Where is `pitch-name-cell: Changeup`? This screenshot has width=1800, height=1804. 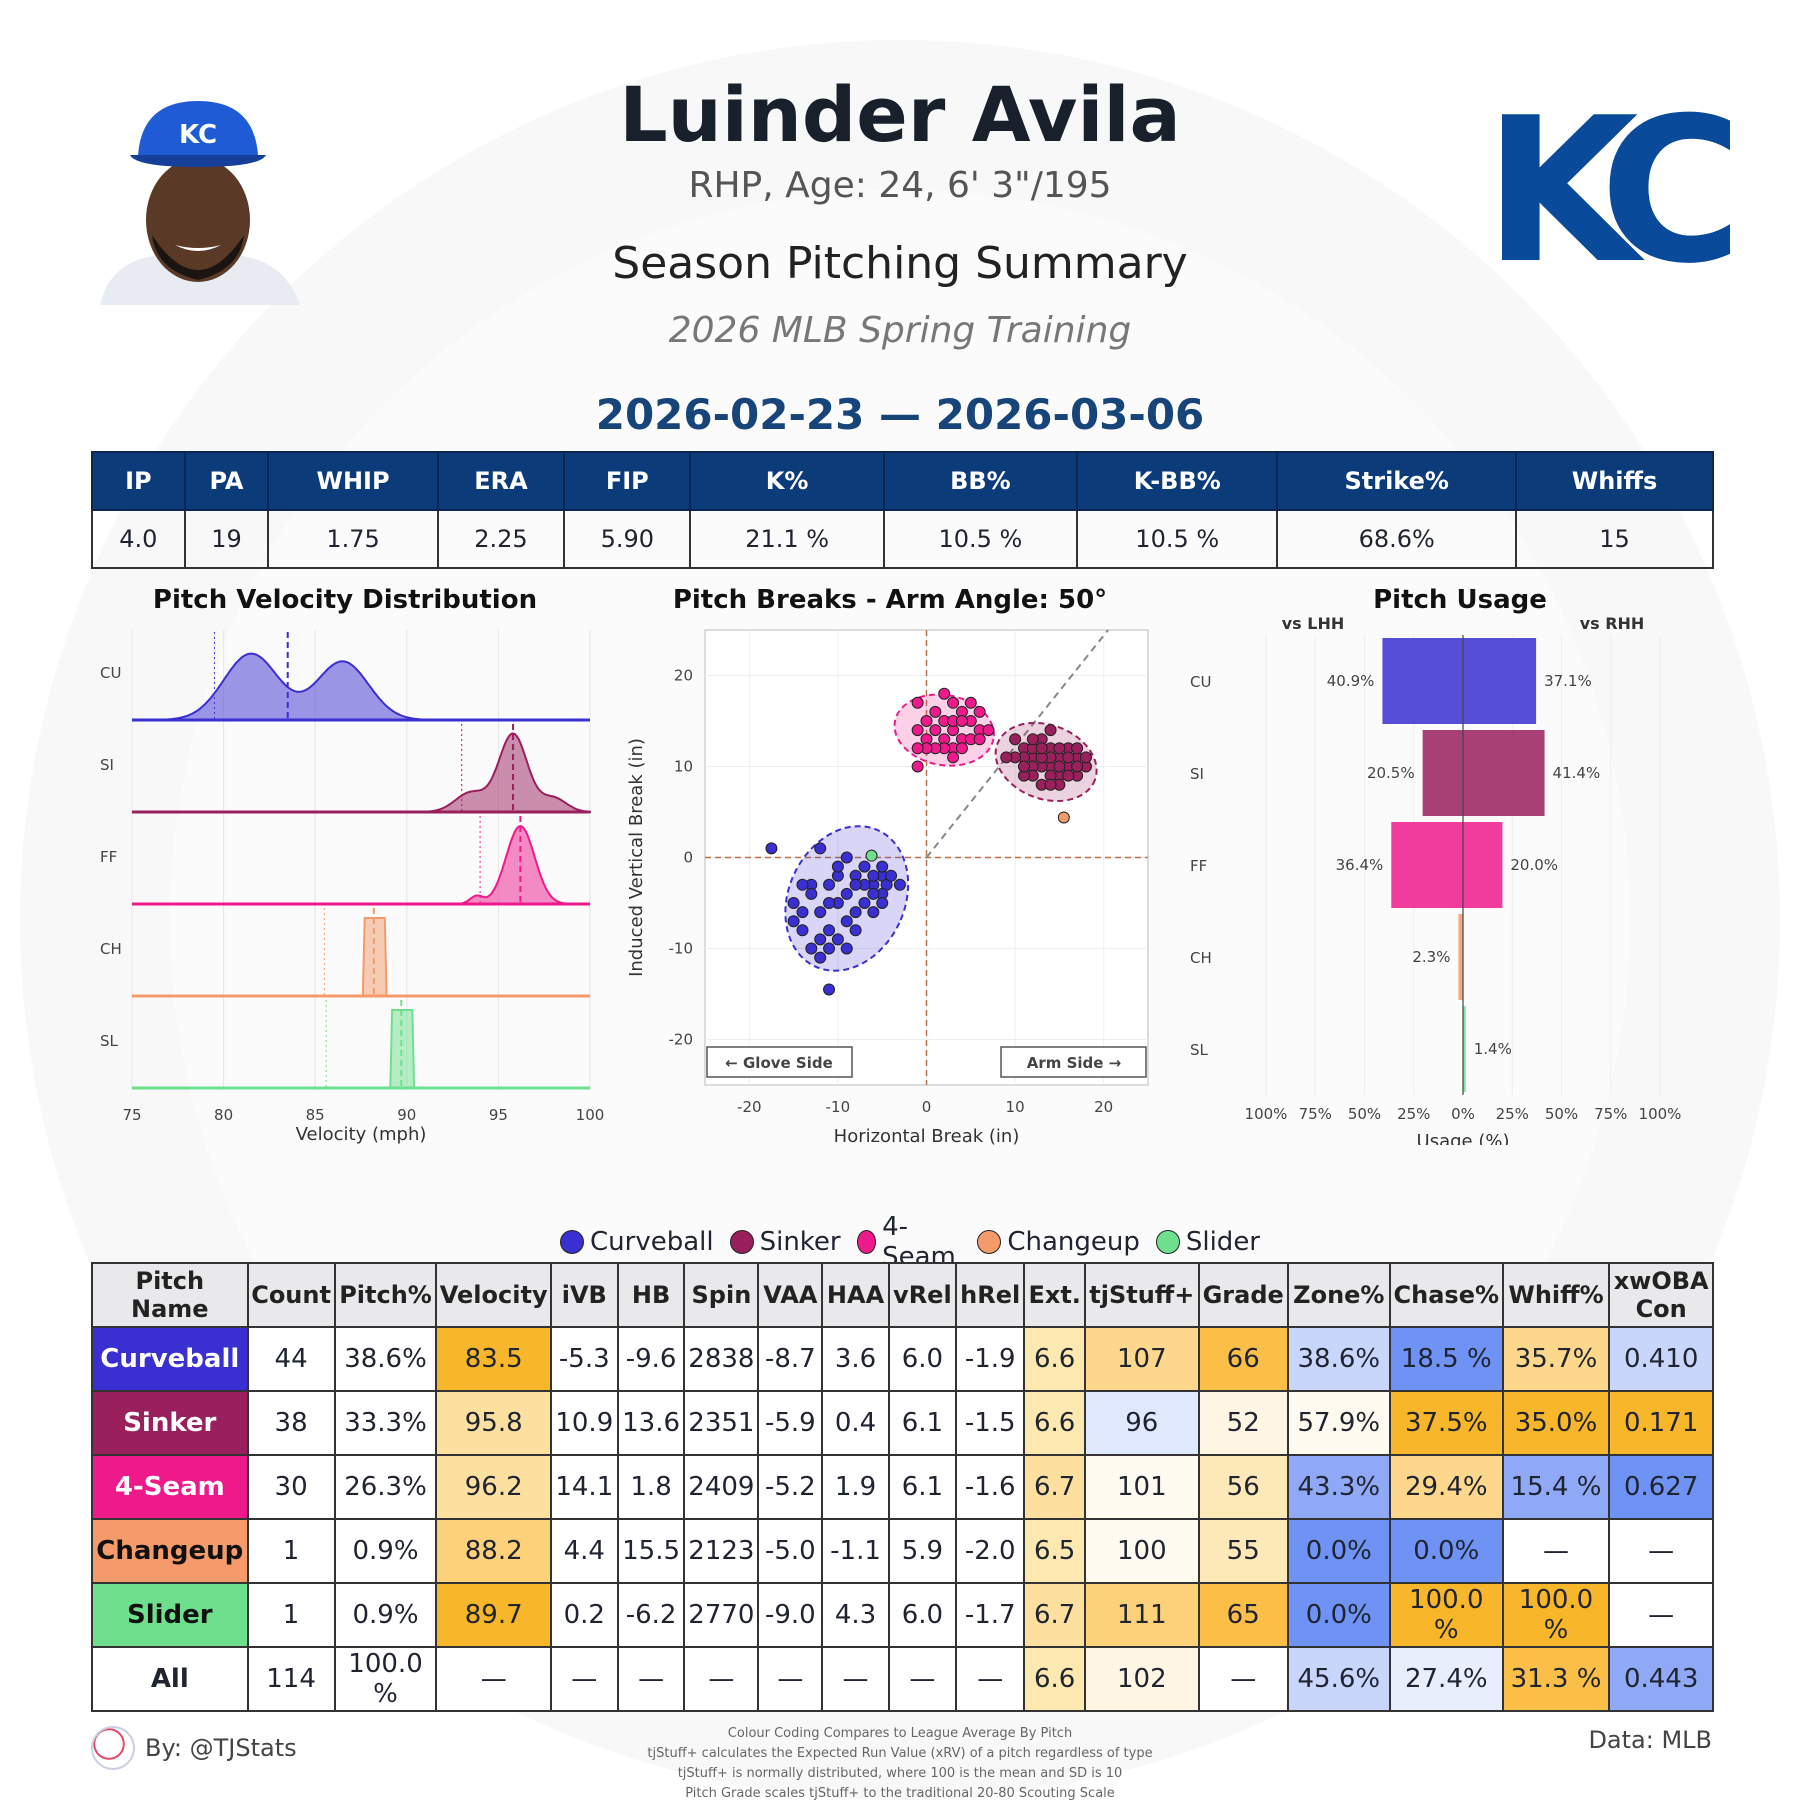
pitch-name-cell: Changeup is located at coordinates (170, 1551).